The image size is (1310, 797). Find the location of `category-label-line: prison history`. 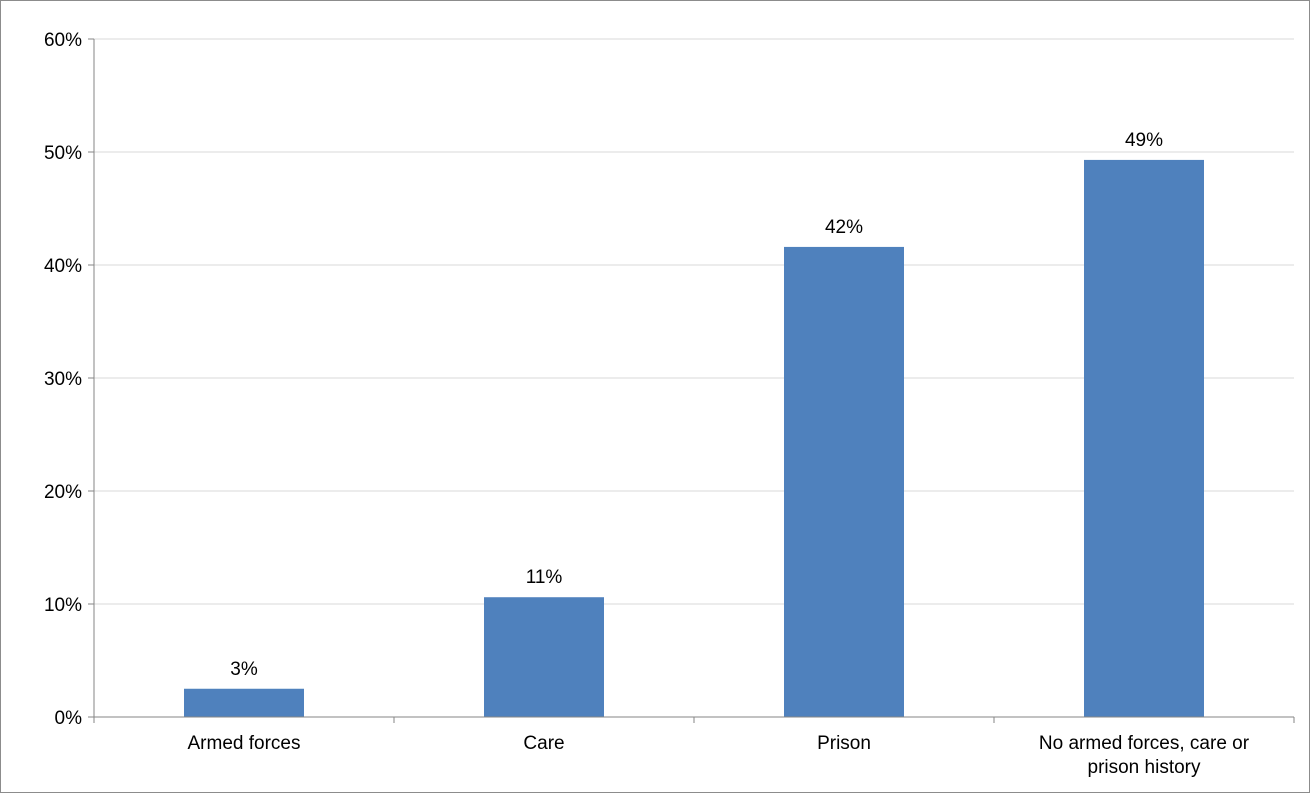

category-label-line: prison history is located at coordinates (1144, 767).